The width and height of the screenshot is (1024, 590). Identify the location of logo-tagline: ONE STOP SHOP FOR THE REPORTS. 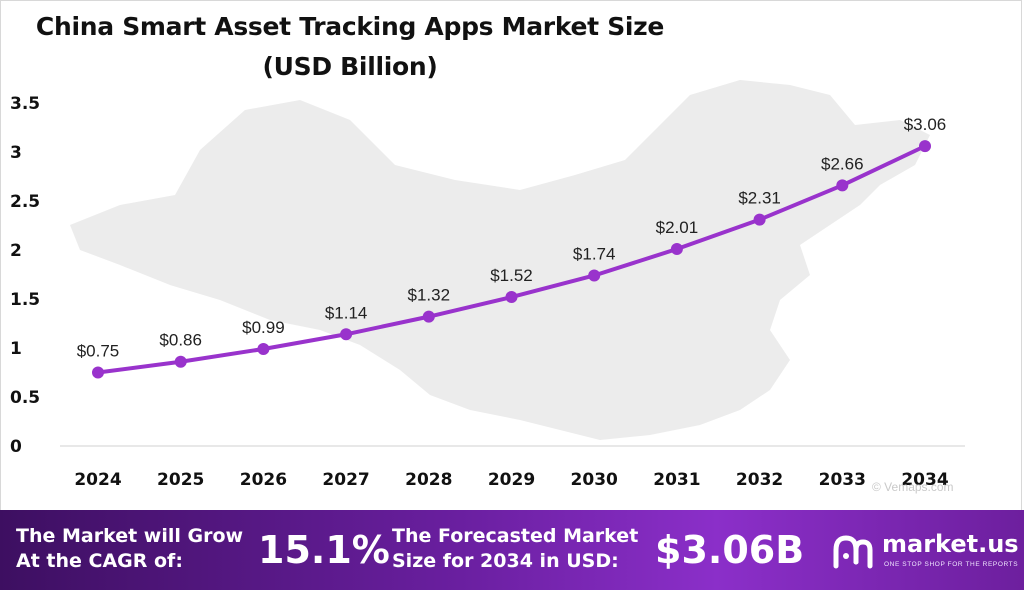
(951, 564).